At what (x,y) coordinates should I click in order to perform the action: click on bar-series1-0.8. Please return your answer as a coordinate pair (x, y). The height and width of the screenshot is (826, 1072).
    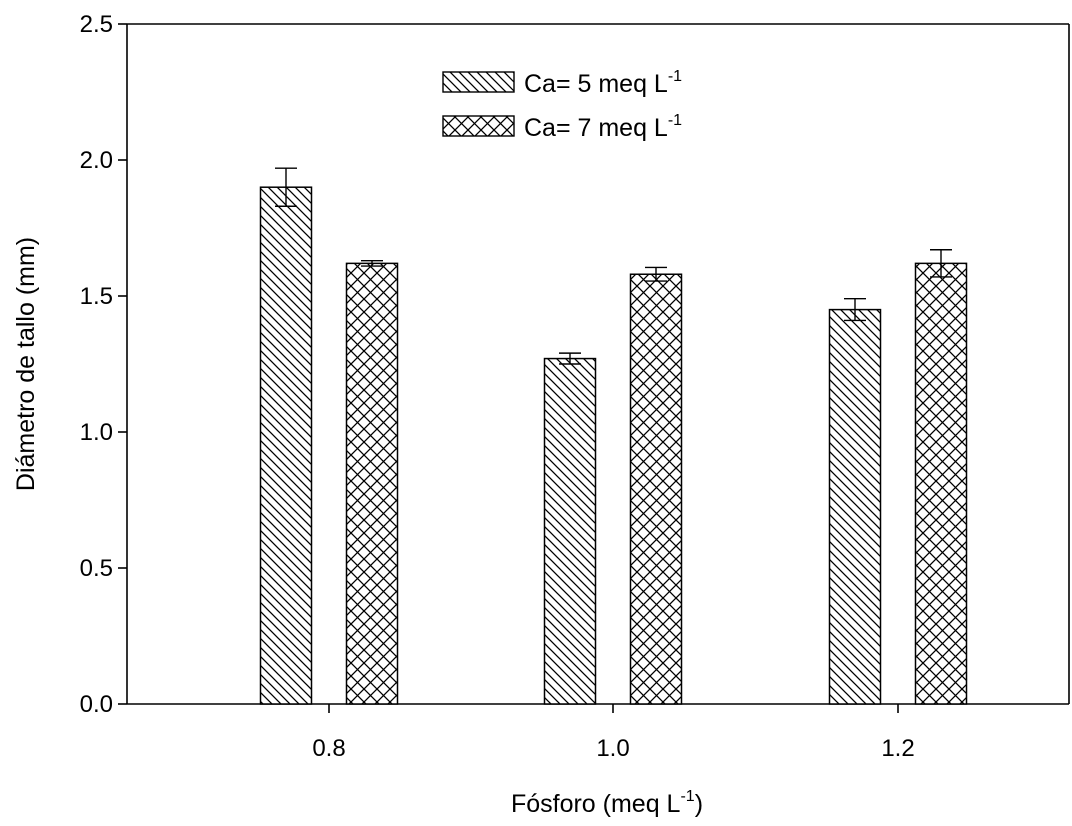
    Looking at the image, I should click on (286, 445).